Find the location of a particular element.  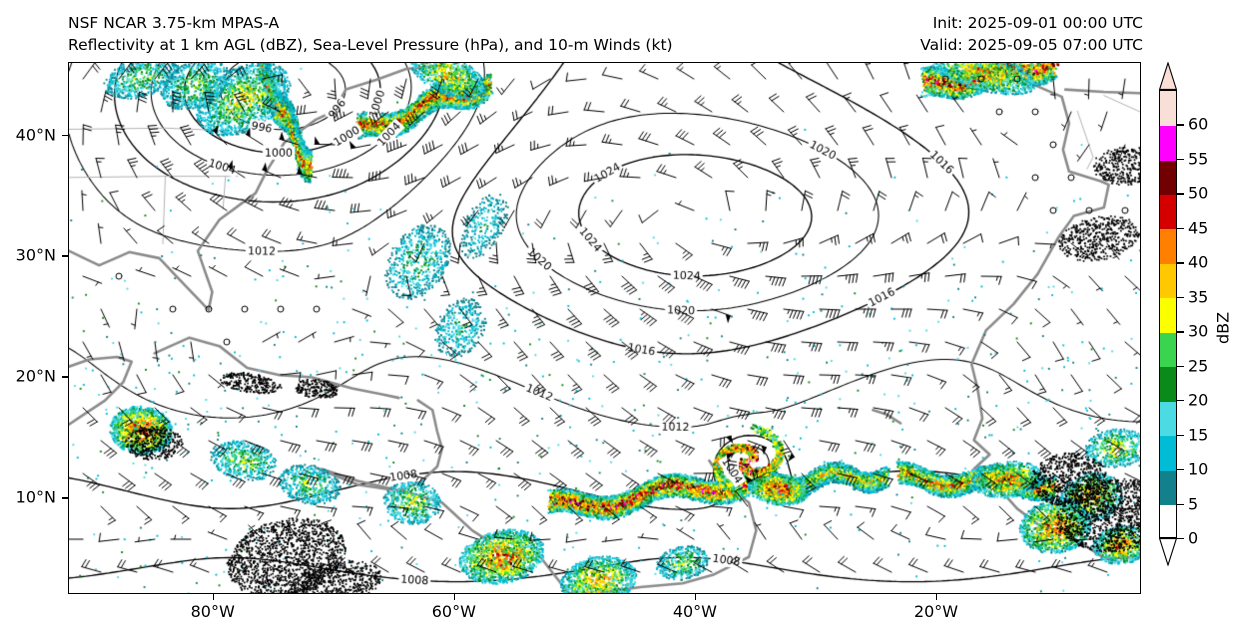

colorbar: 0 5 10 15 20 25 30 35 40 45 50 55 60 dBZ is located at coordinates (1205, 328).